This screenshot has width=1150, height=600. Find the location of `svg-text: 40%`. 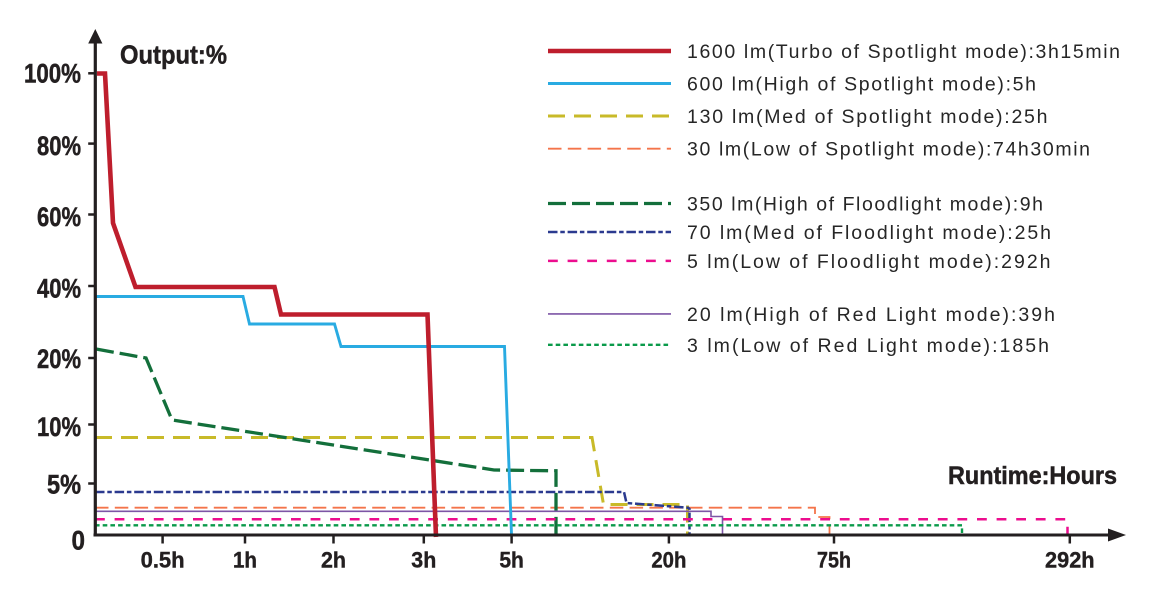

svg-text: 40% is located at coordinates (59, 289).